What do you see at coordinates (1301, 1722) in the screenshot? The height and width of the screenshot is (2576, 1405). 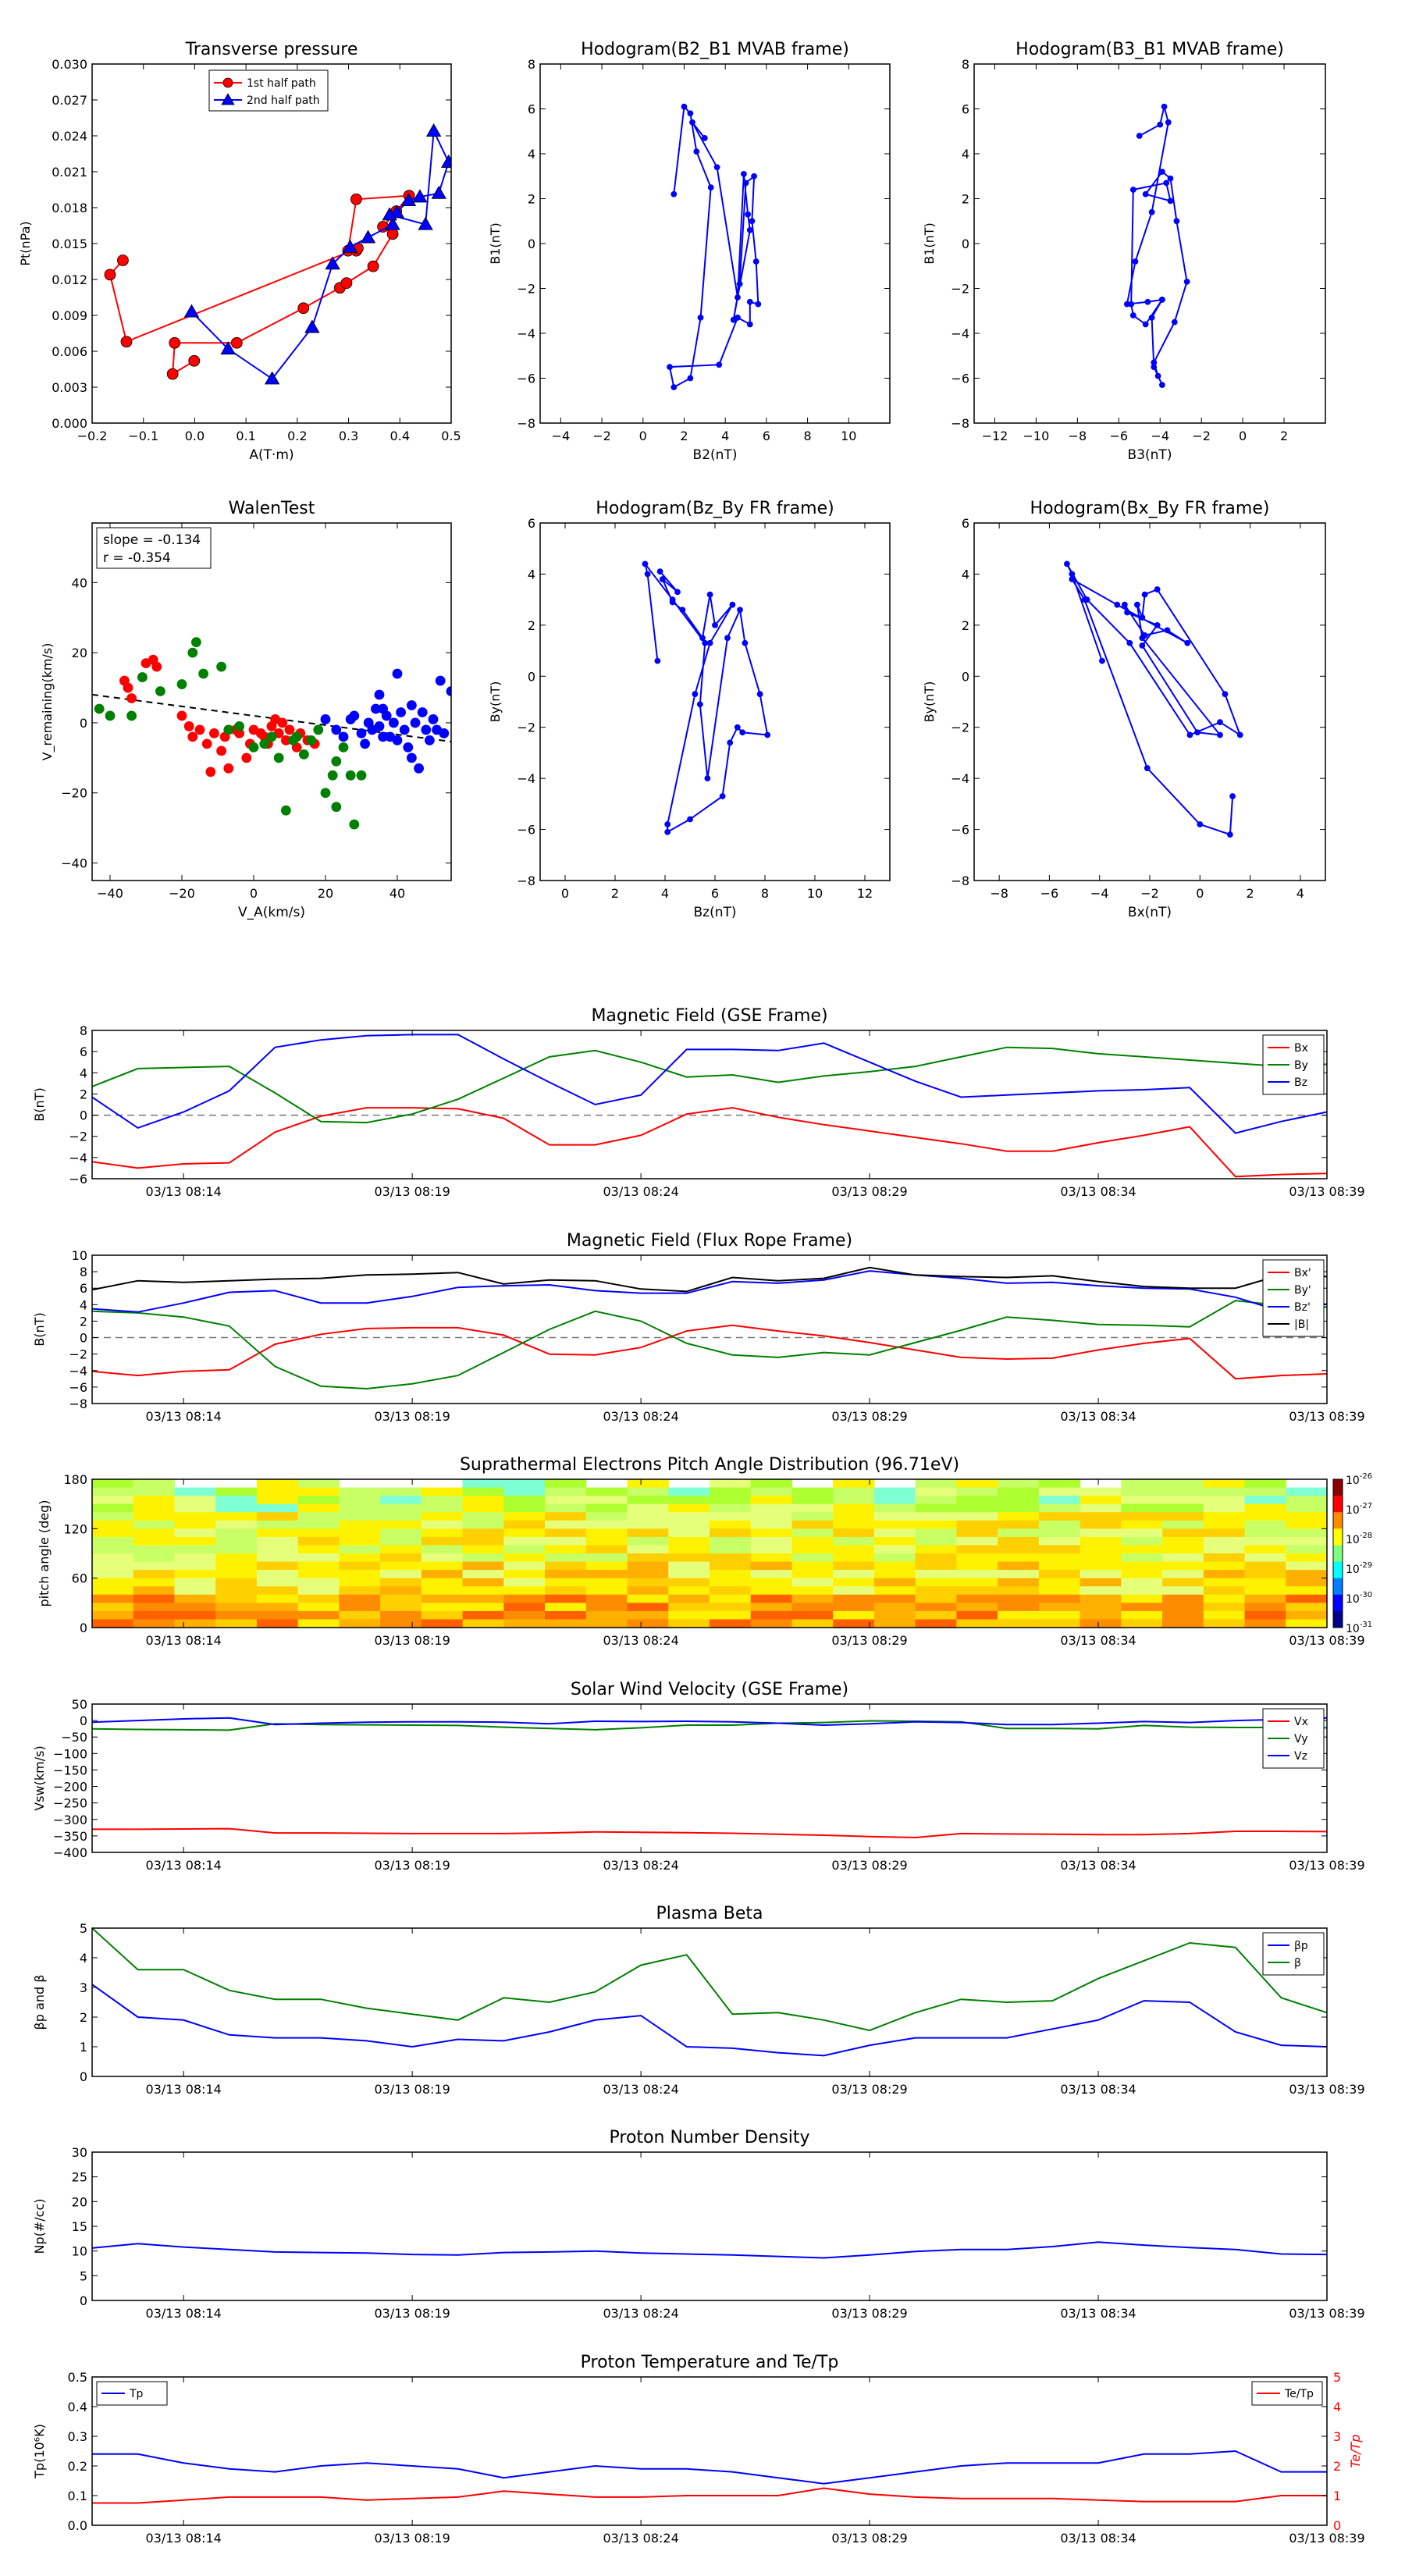 I see `legend-label: Vx` at bounding box center [1301, 1722].